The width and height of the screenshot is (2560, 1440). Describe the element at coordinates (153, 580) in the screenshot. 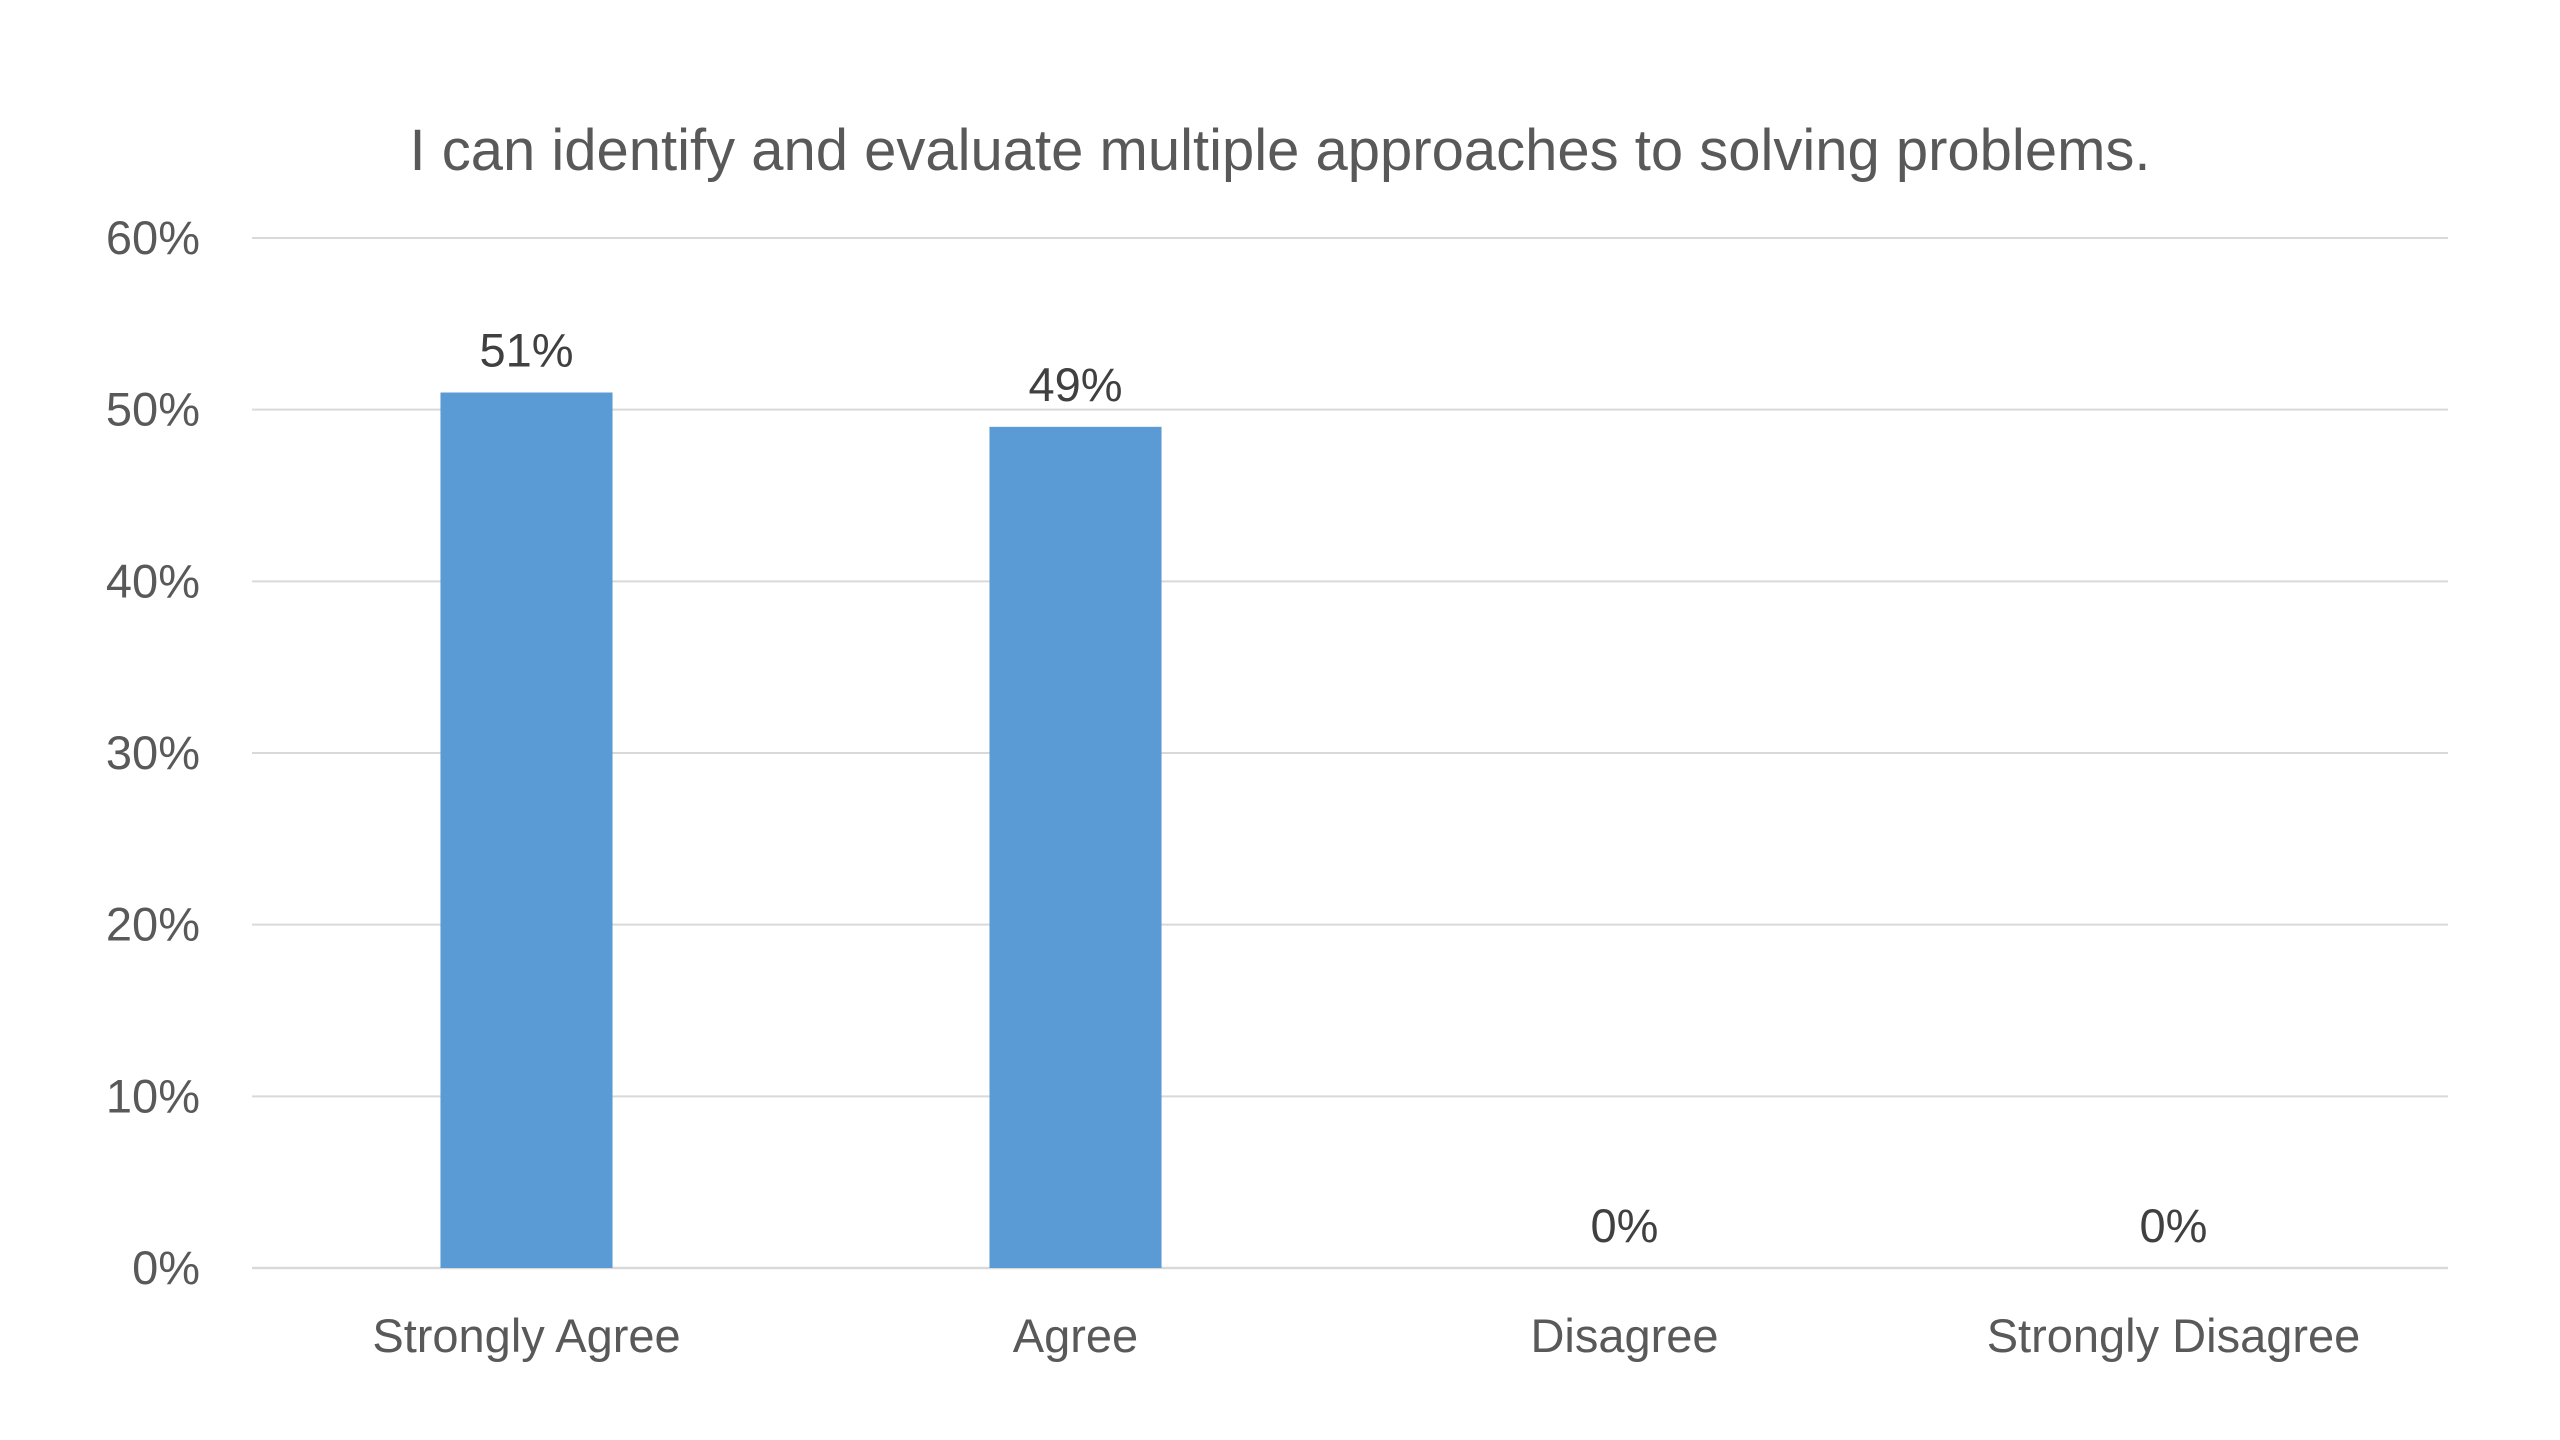

I see `y-tick-label: 40%` at that location.